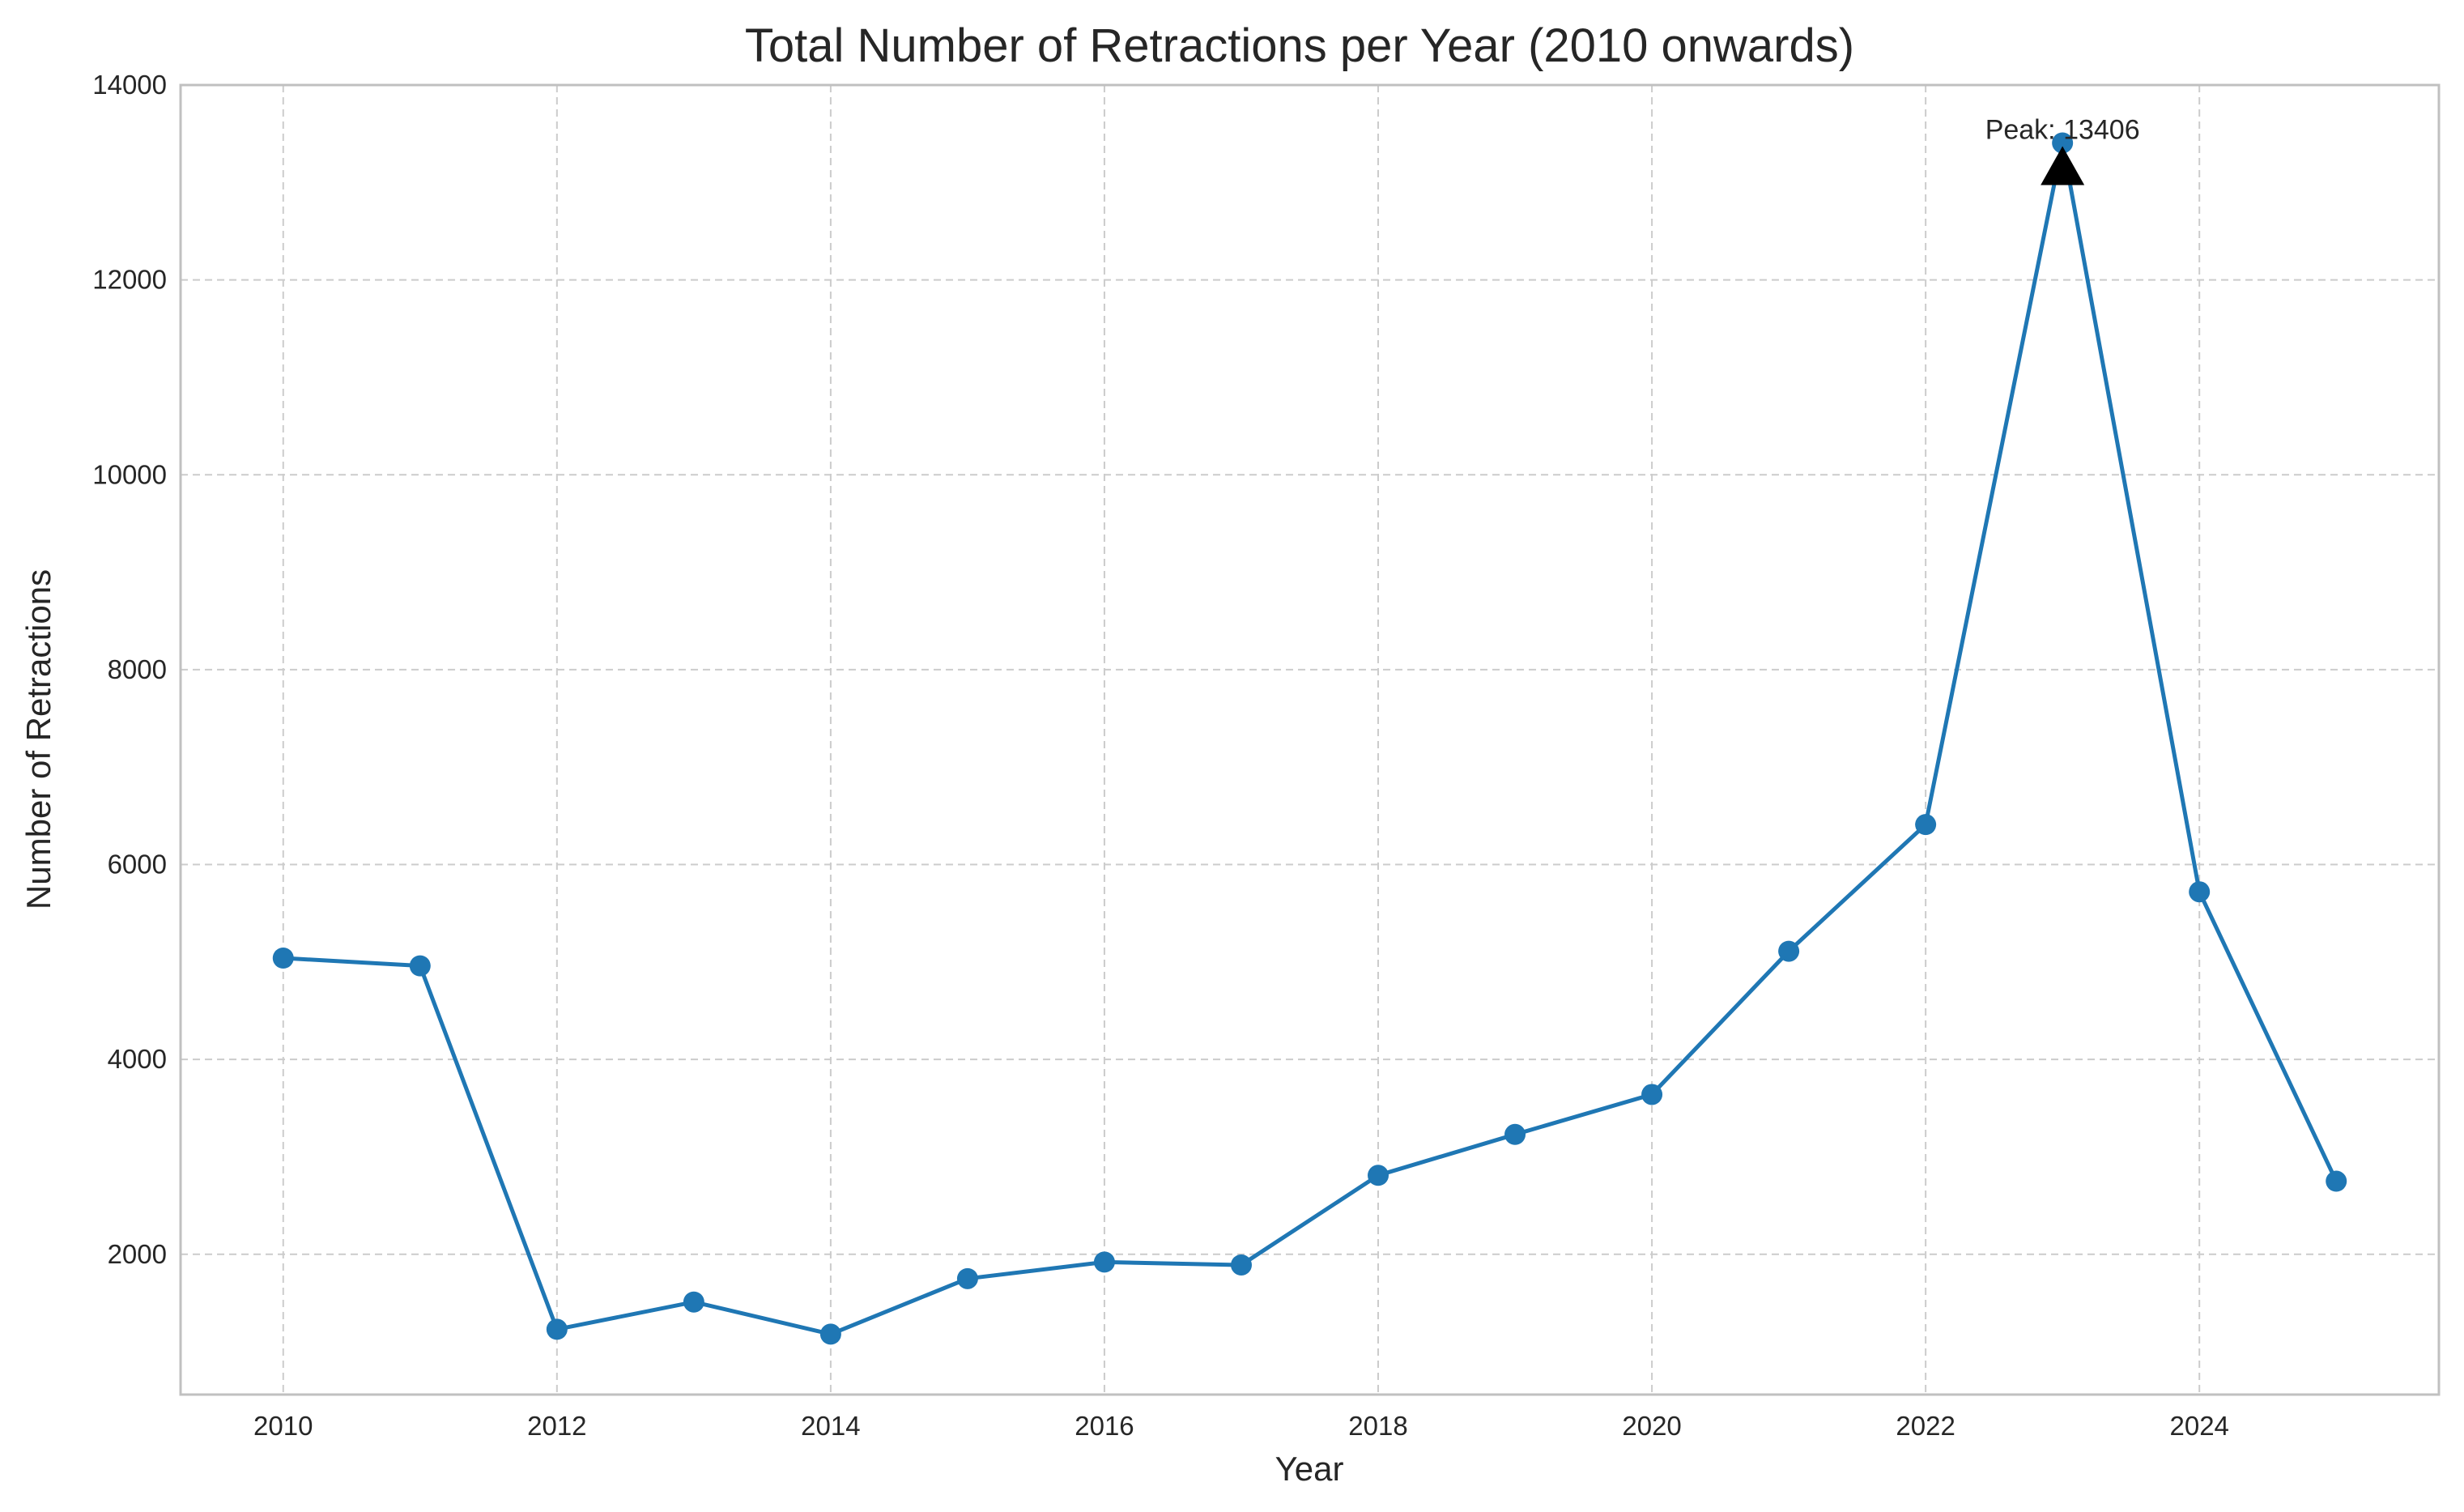  What do you see at coordinates (129, 474) in the screenshot?
I see `y-tick-label: 10000` at bounding box center [129, 474].